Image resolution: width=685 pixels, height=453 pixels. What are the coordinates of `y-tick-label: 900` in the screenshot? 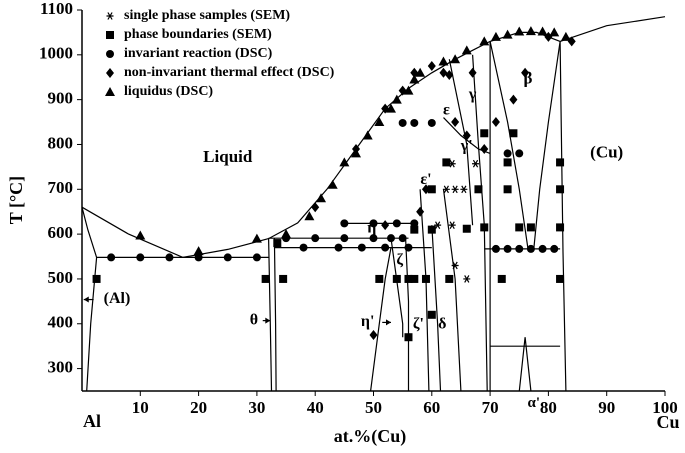 It's located at (61, 98).